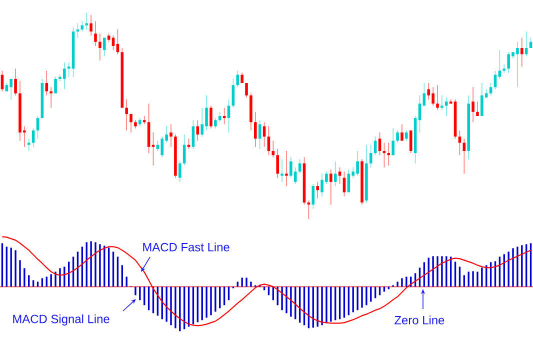 The width and height of the screenshot is (533, 349). I want to click on series-label: MACD Fast Line, so click(186, 247).